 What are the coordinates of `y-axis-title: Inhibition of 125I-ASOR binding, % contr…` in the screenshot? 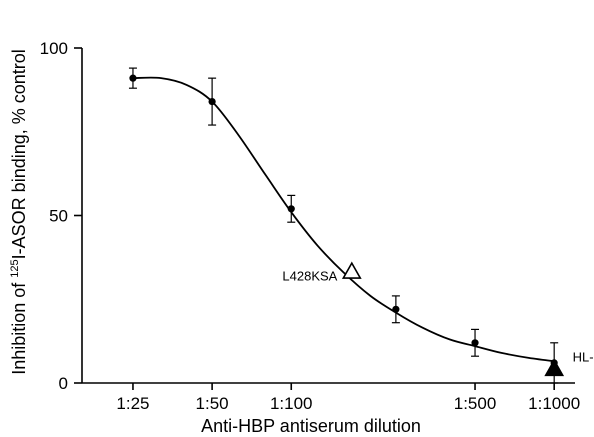 It's located at (19, 212).